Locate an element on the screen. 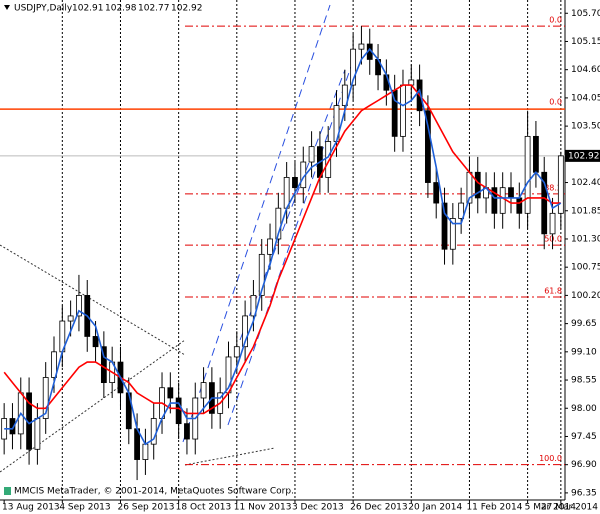  logo-icon is located at coordinates (7, 491).